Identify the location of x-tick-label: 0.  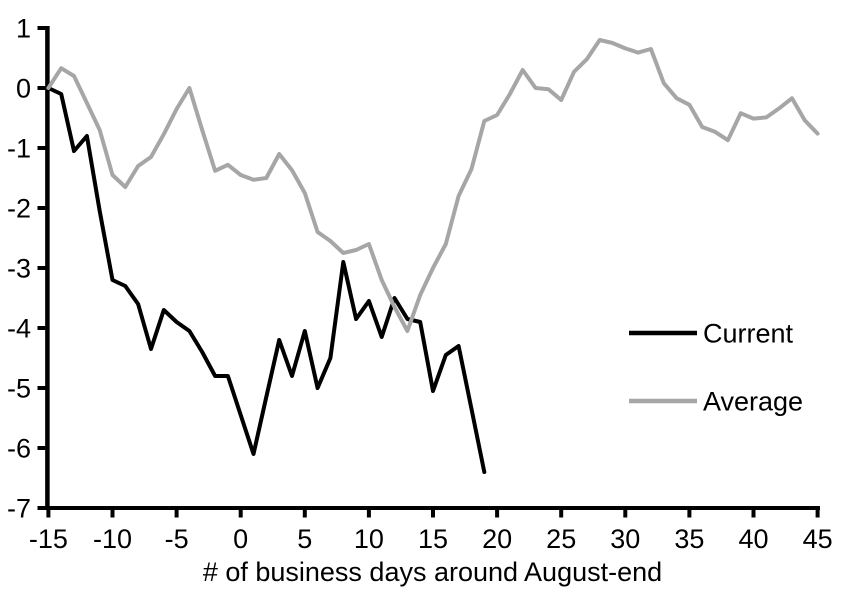
(240, 539).